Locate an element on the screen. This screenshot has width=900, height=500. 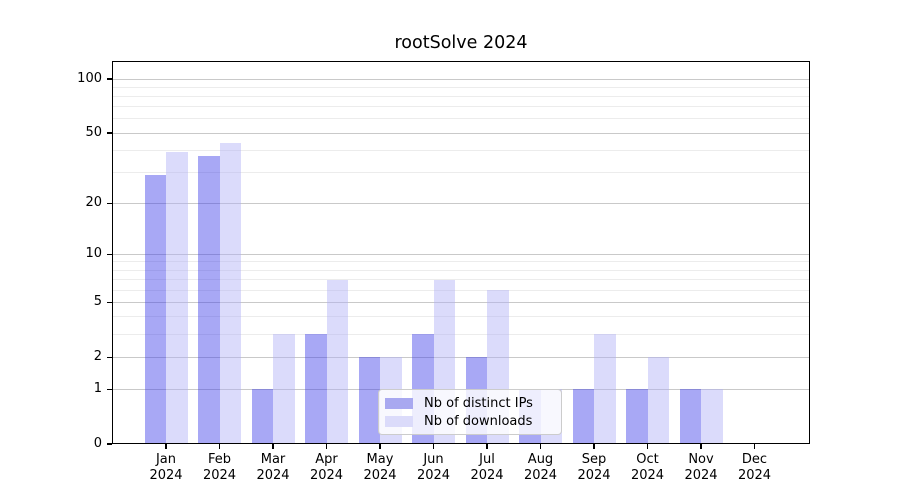
x-tick-month-jun: Jun is located at coordinates (433, 459).